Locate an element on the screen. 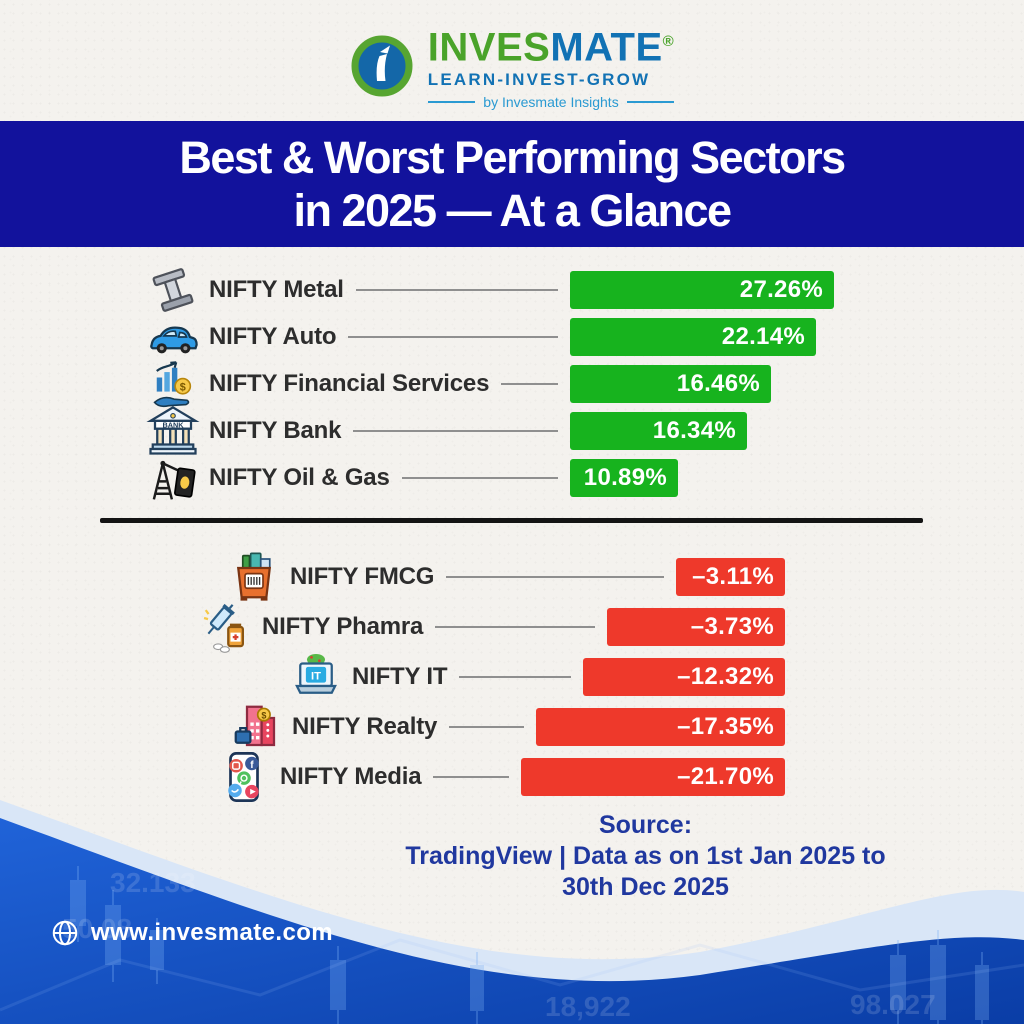 This screenshot has width=1024, height=1024. performance-bar: 16.34% is located at coordinates (658, 430).